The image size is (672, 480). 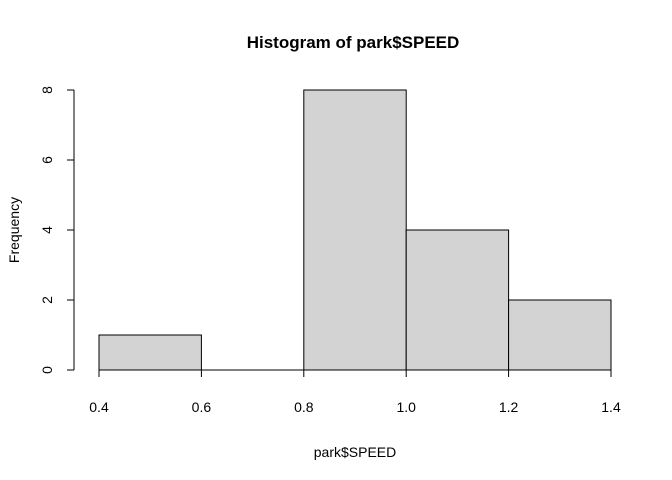 I want to click on x-tick-label: 1.4, so click(x=611, y=407).